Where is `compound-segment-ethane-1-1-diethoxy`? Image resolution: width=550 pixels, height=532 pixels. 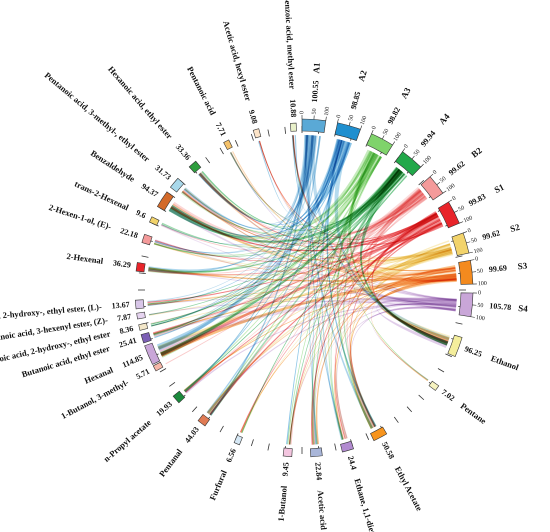 compound-segment-ethane-1-1-diethoxy is located at coordinates (346, 446).